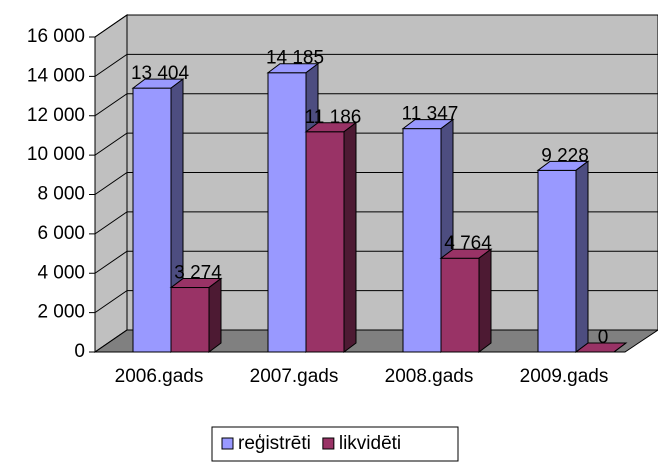 Image resolution: width=658 pixels, height=466 pixels. I want to click on y-tick-label: 4 000, so click(61, 272).